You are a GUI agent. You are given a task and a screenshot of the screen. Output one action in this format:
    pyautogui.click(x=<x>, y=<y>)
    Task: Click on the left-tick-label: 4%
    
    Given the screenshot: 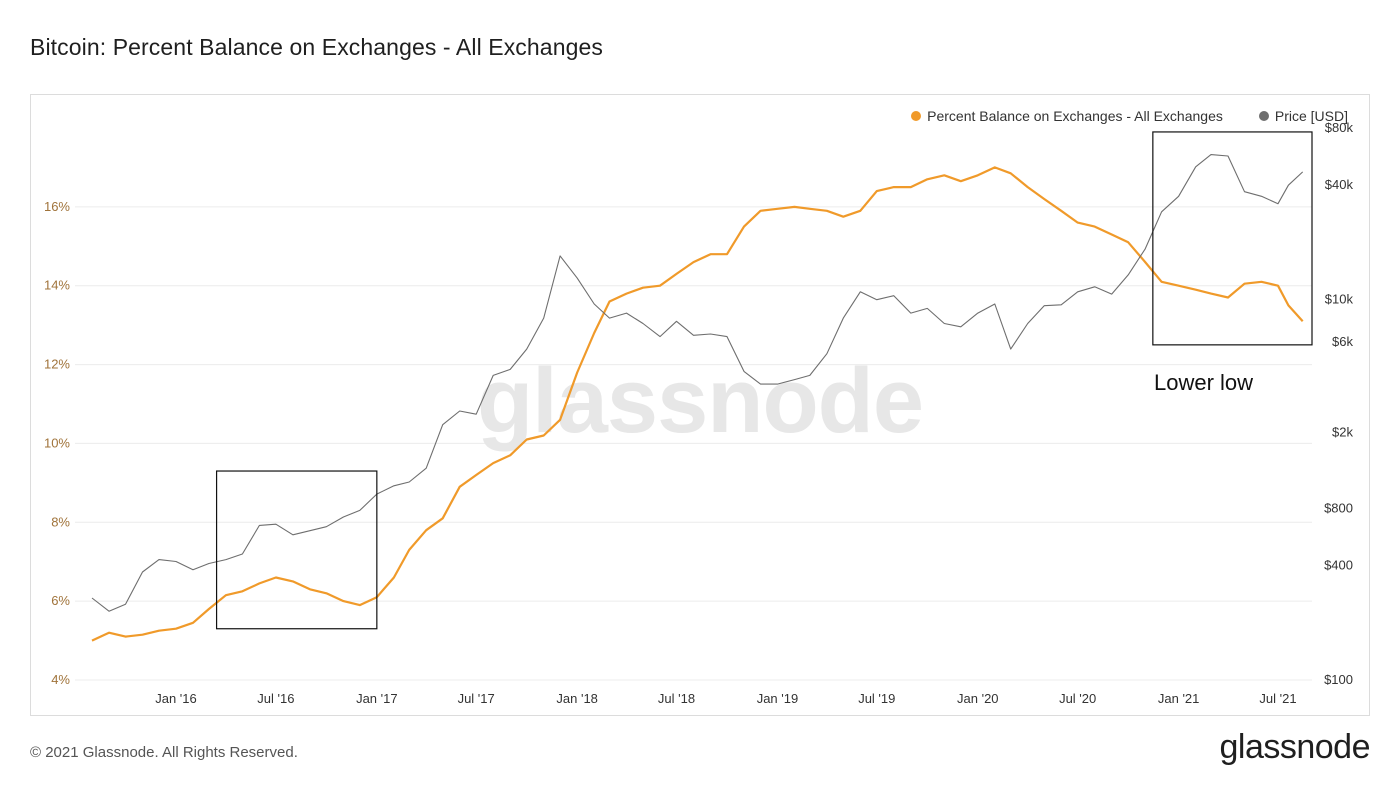 What is the action you would take?
    pyautogui.click(x=60, y=679)
    